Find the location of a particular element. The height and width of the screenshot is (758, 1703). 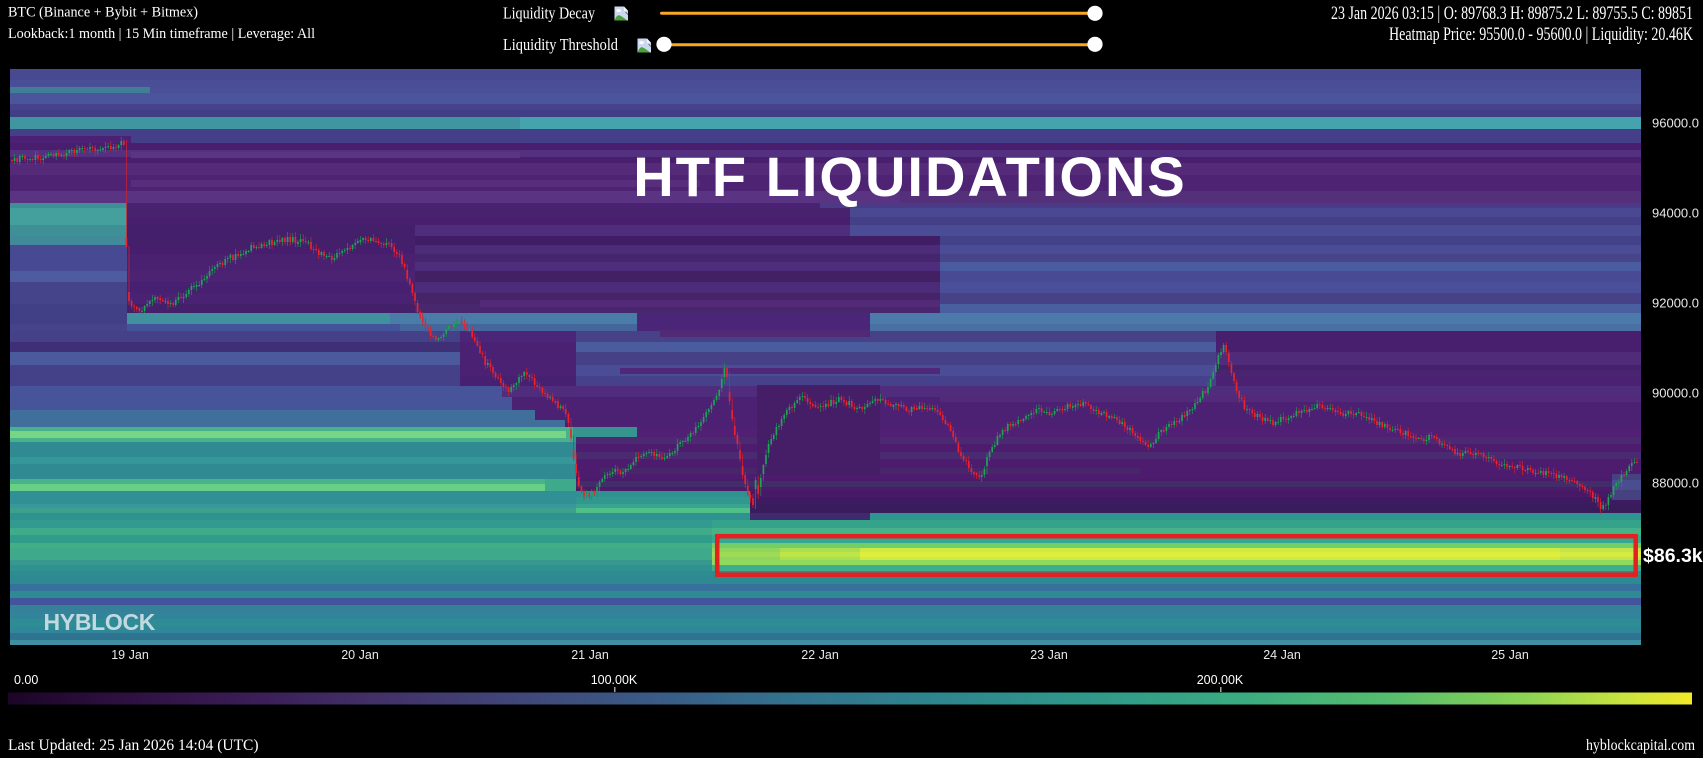

svg-text: 24 Jan is located at coordinates (1282, 655).